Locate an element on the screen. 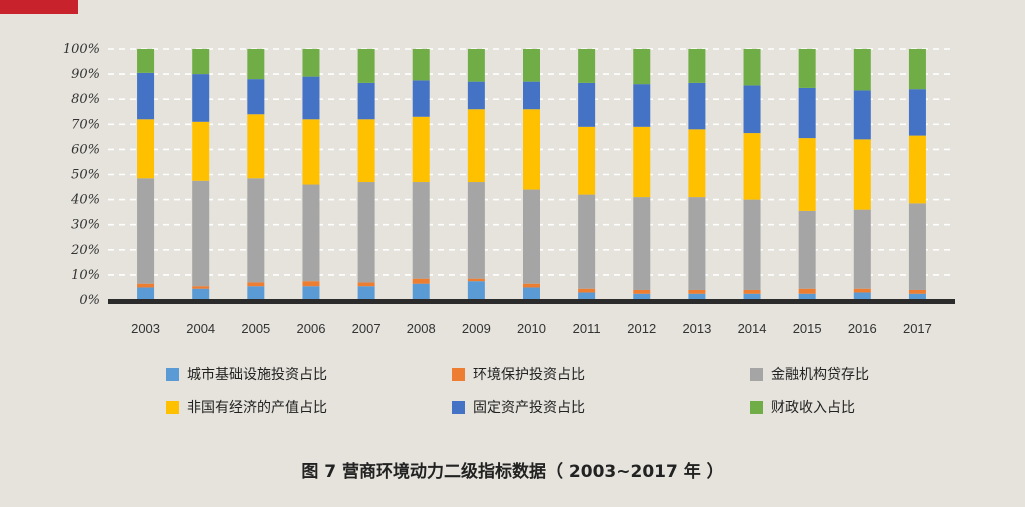  y-tick-label: 100% is located at coordinates (81, 49).